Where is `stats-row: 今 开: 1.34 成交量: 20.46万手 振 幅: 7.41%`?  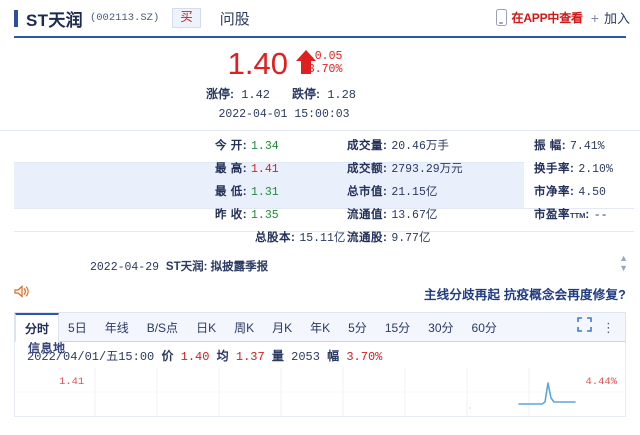
stats-row: 今 开: 1.34 成交量: 20.46万手 振 幅: 7.41% is located at coordinates (424, 144).